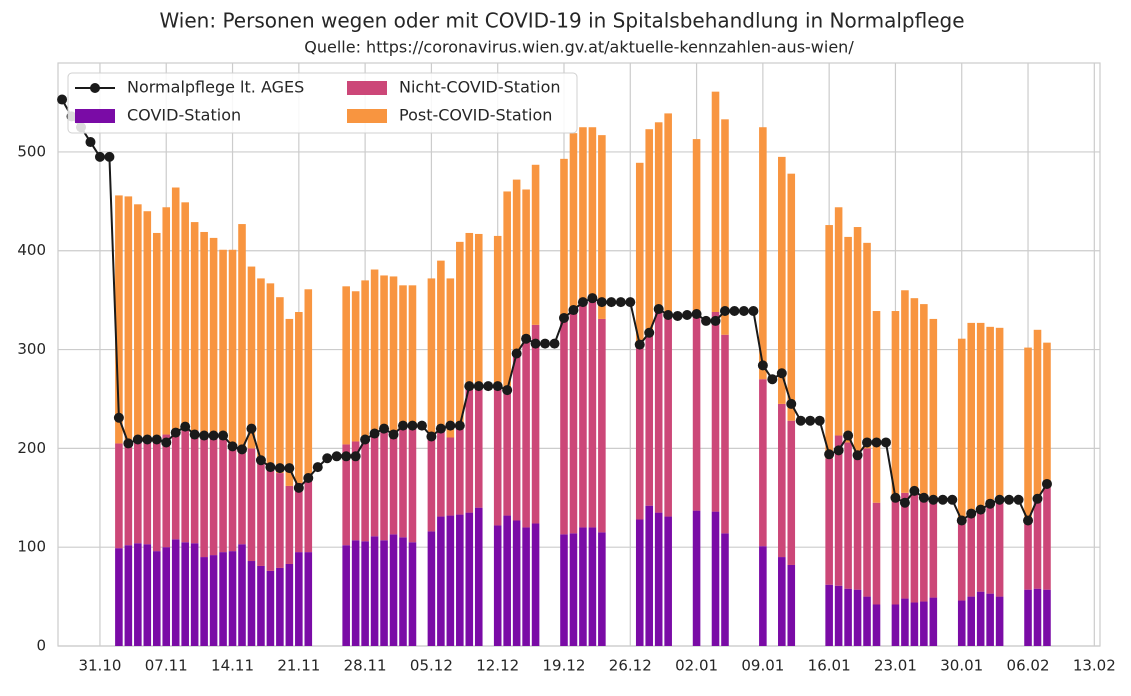  What do you see at coordinates (365, 666) in the screenshot?
I see `x-tick-label: 28.11` at bounding box center [365, 666].